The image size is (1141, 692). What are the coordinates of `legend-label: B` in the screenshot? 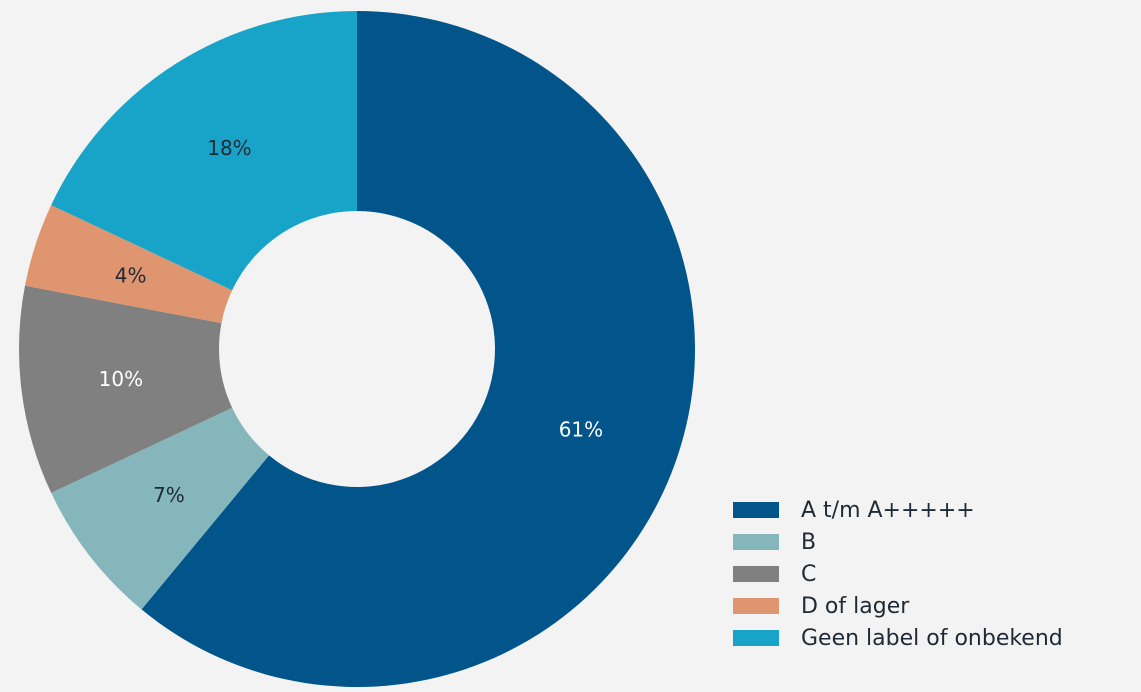 It's located at (809, 542).